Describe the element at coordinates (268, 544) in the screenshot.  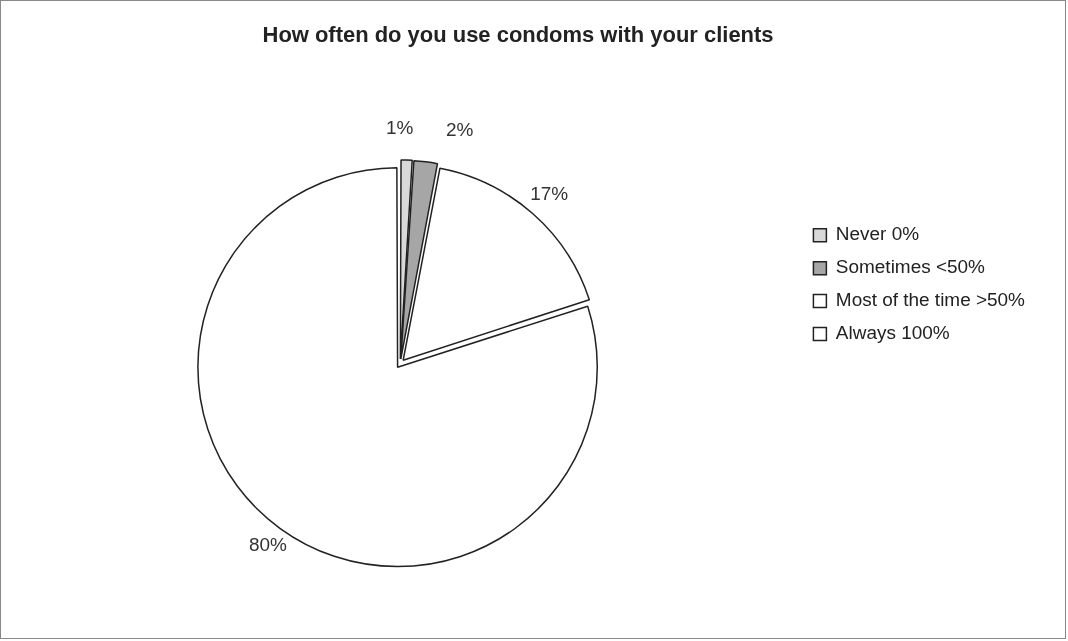
I see `data-label: 80%` at that location.